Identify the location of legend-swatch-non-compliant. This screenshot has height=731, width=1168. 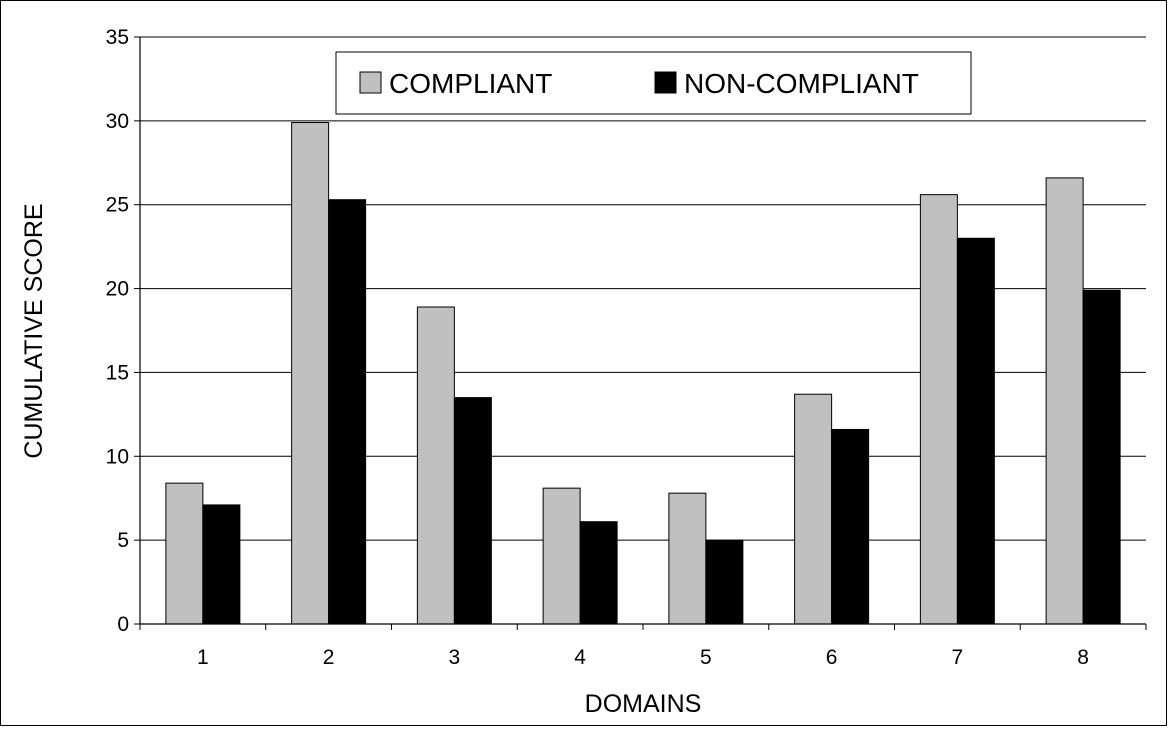
(665, 82).